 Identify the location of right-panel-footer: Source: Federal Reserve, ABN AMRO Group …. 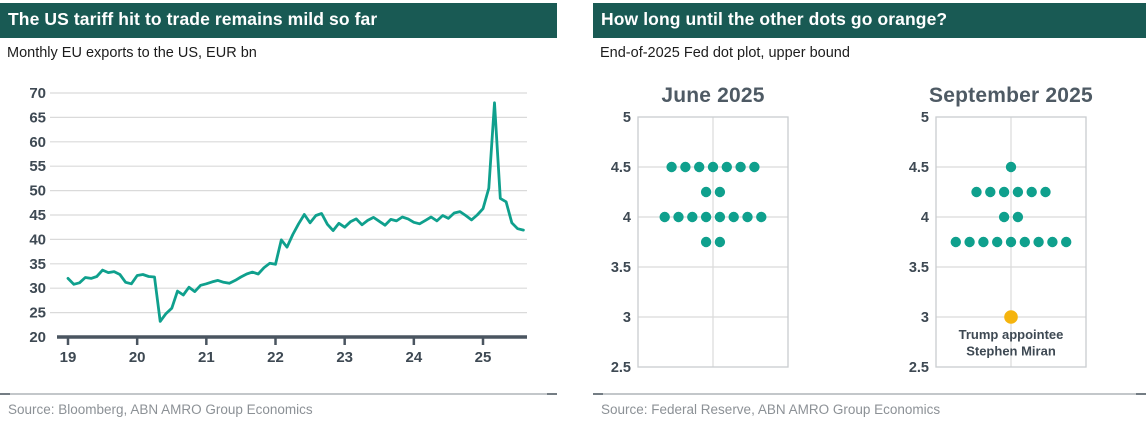
(869, 408).